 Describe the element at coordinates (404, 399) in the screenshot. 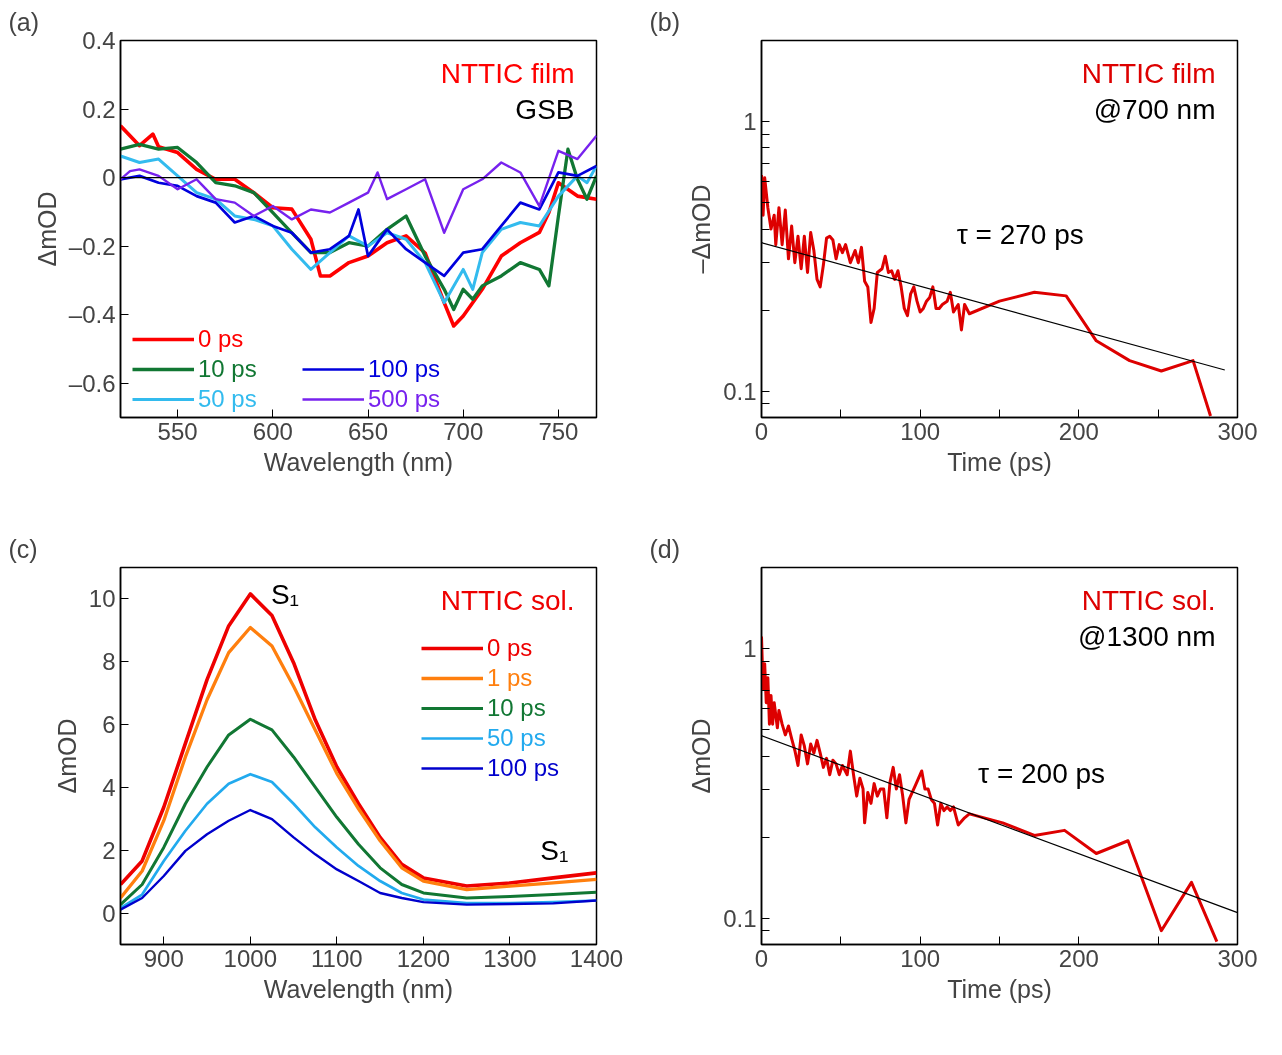

I see `legend-label: 500 ps` at that location.